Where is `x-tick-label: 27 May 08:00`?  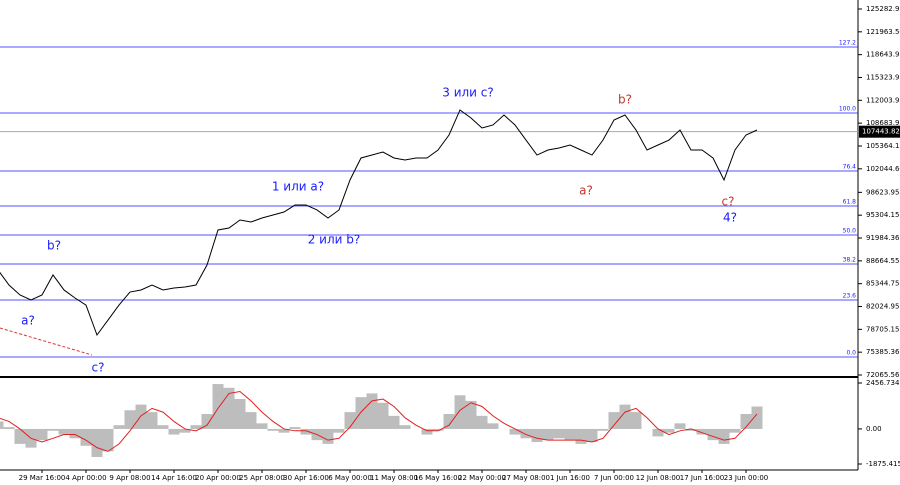 x-tick-label: 27 May 08:00 is located at coordinates (526, 478).